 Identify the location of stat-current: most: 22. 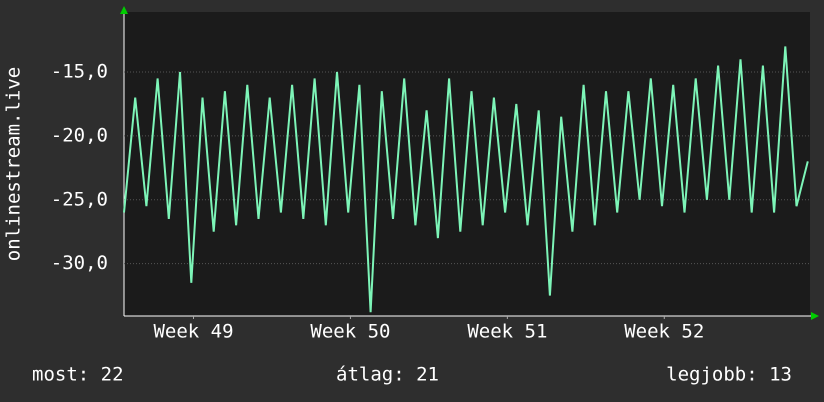
(78, 375).